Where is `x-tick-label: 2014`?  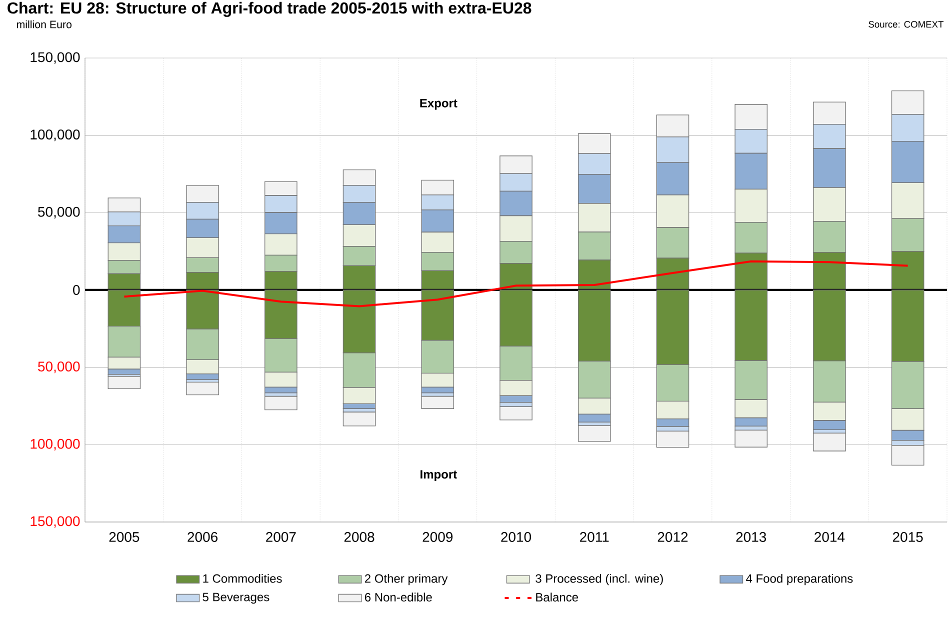 x-tick-label: 2014 is located at coordinates (829, 537).